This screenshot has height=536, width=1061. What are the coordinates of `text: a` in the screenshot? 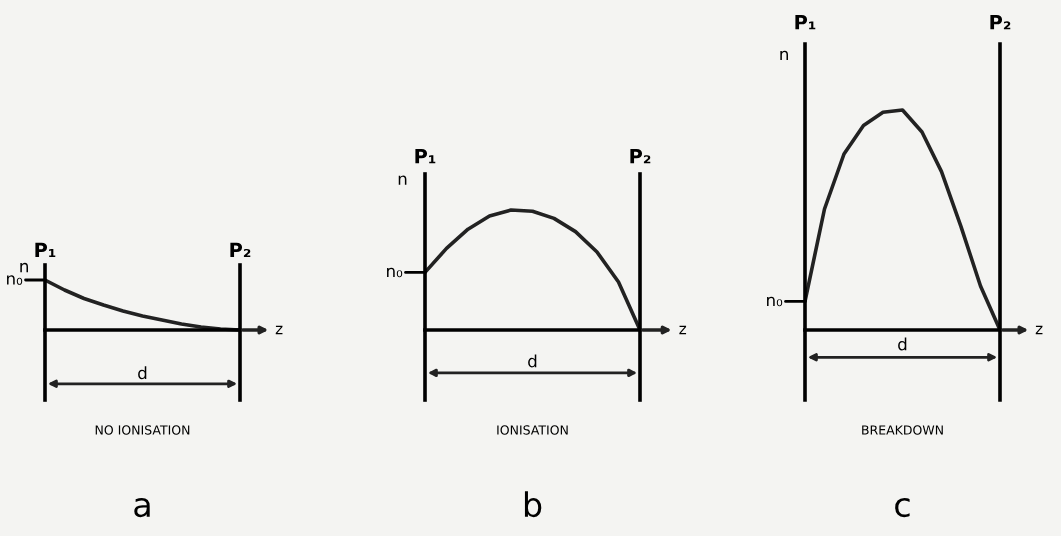 It's located at (142, 508).